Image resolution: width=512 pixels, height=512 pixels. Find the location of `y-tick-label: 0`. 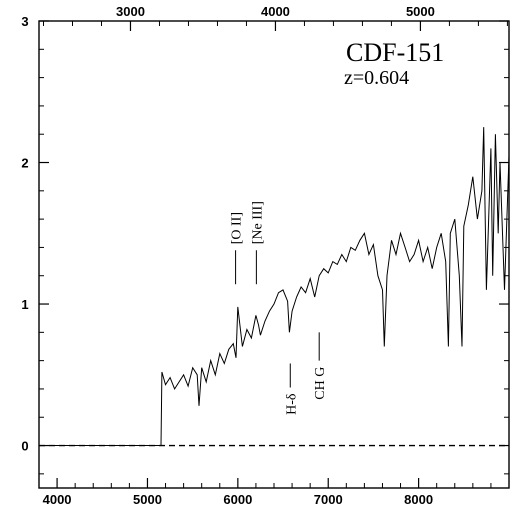

y-tick-label: 0 is located at coordinates (24, 446).